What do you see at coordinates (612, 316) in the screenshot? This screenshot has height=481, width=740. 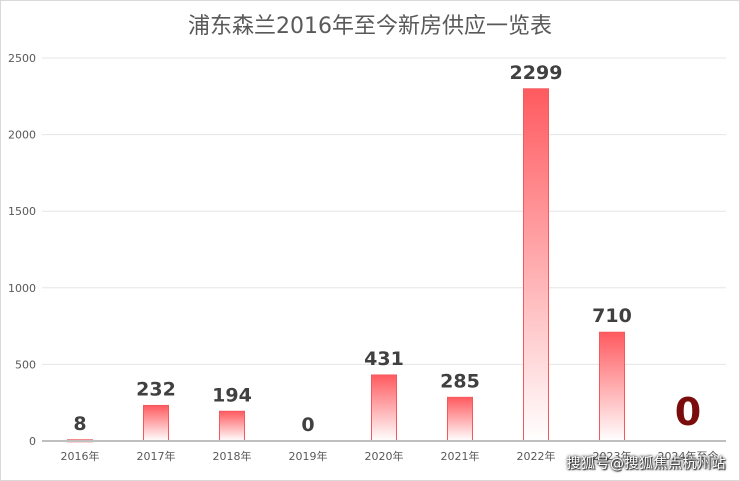 I see `data-label: 710` at bounding box center [612, 316].